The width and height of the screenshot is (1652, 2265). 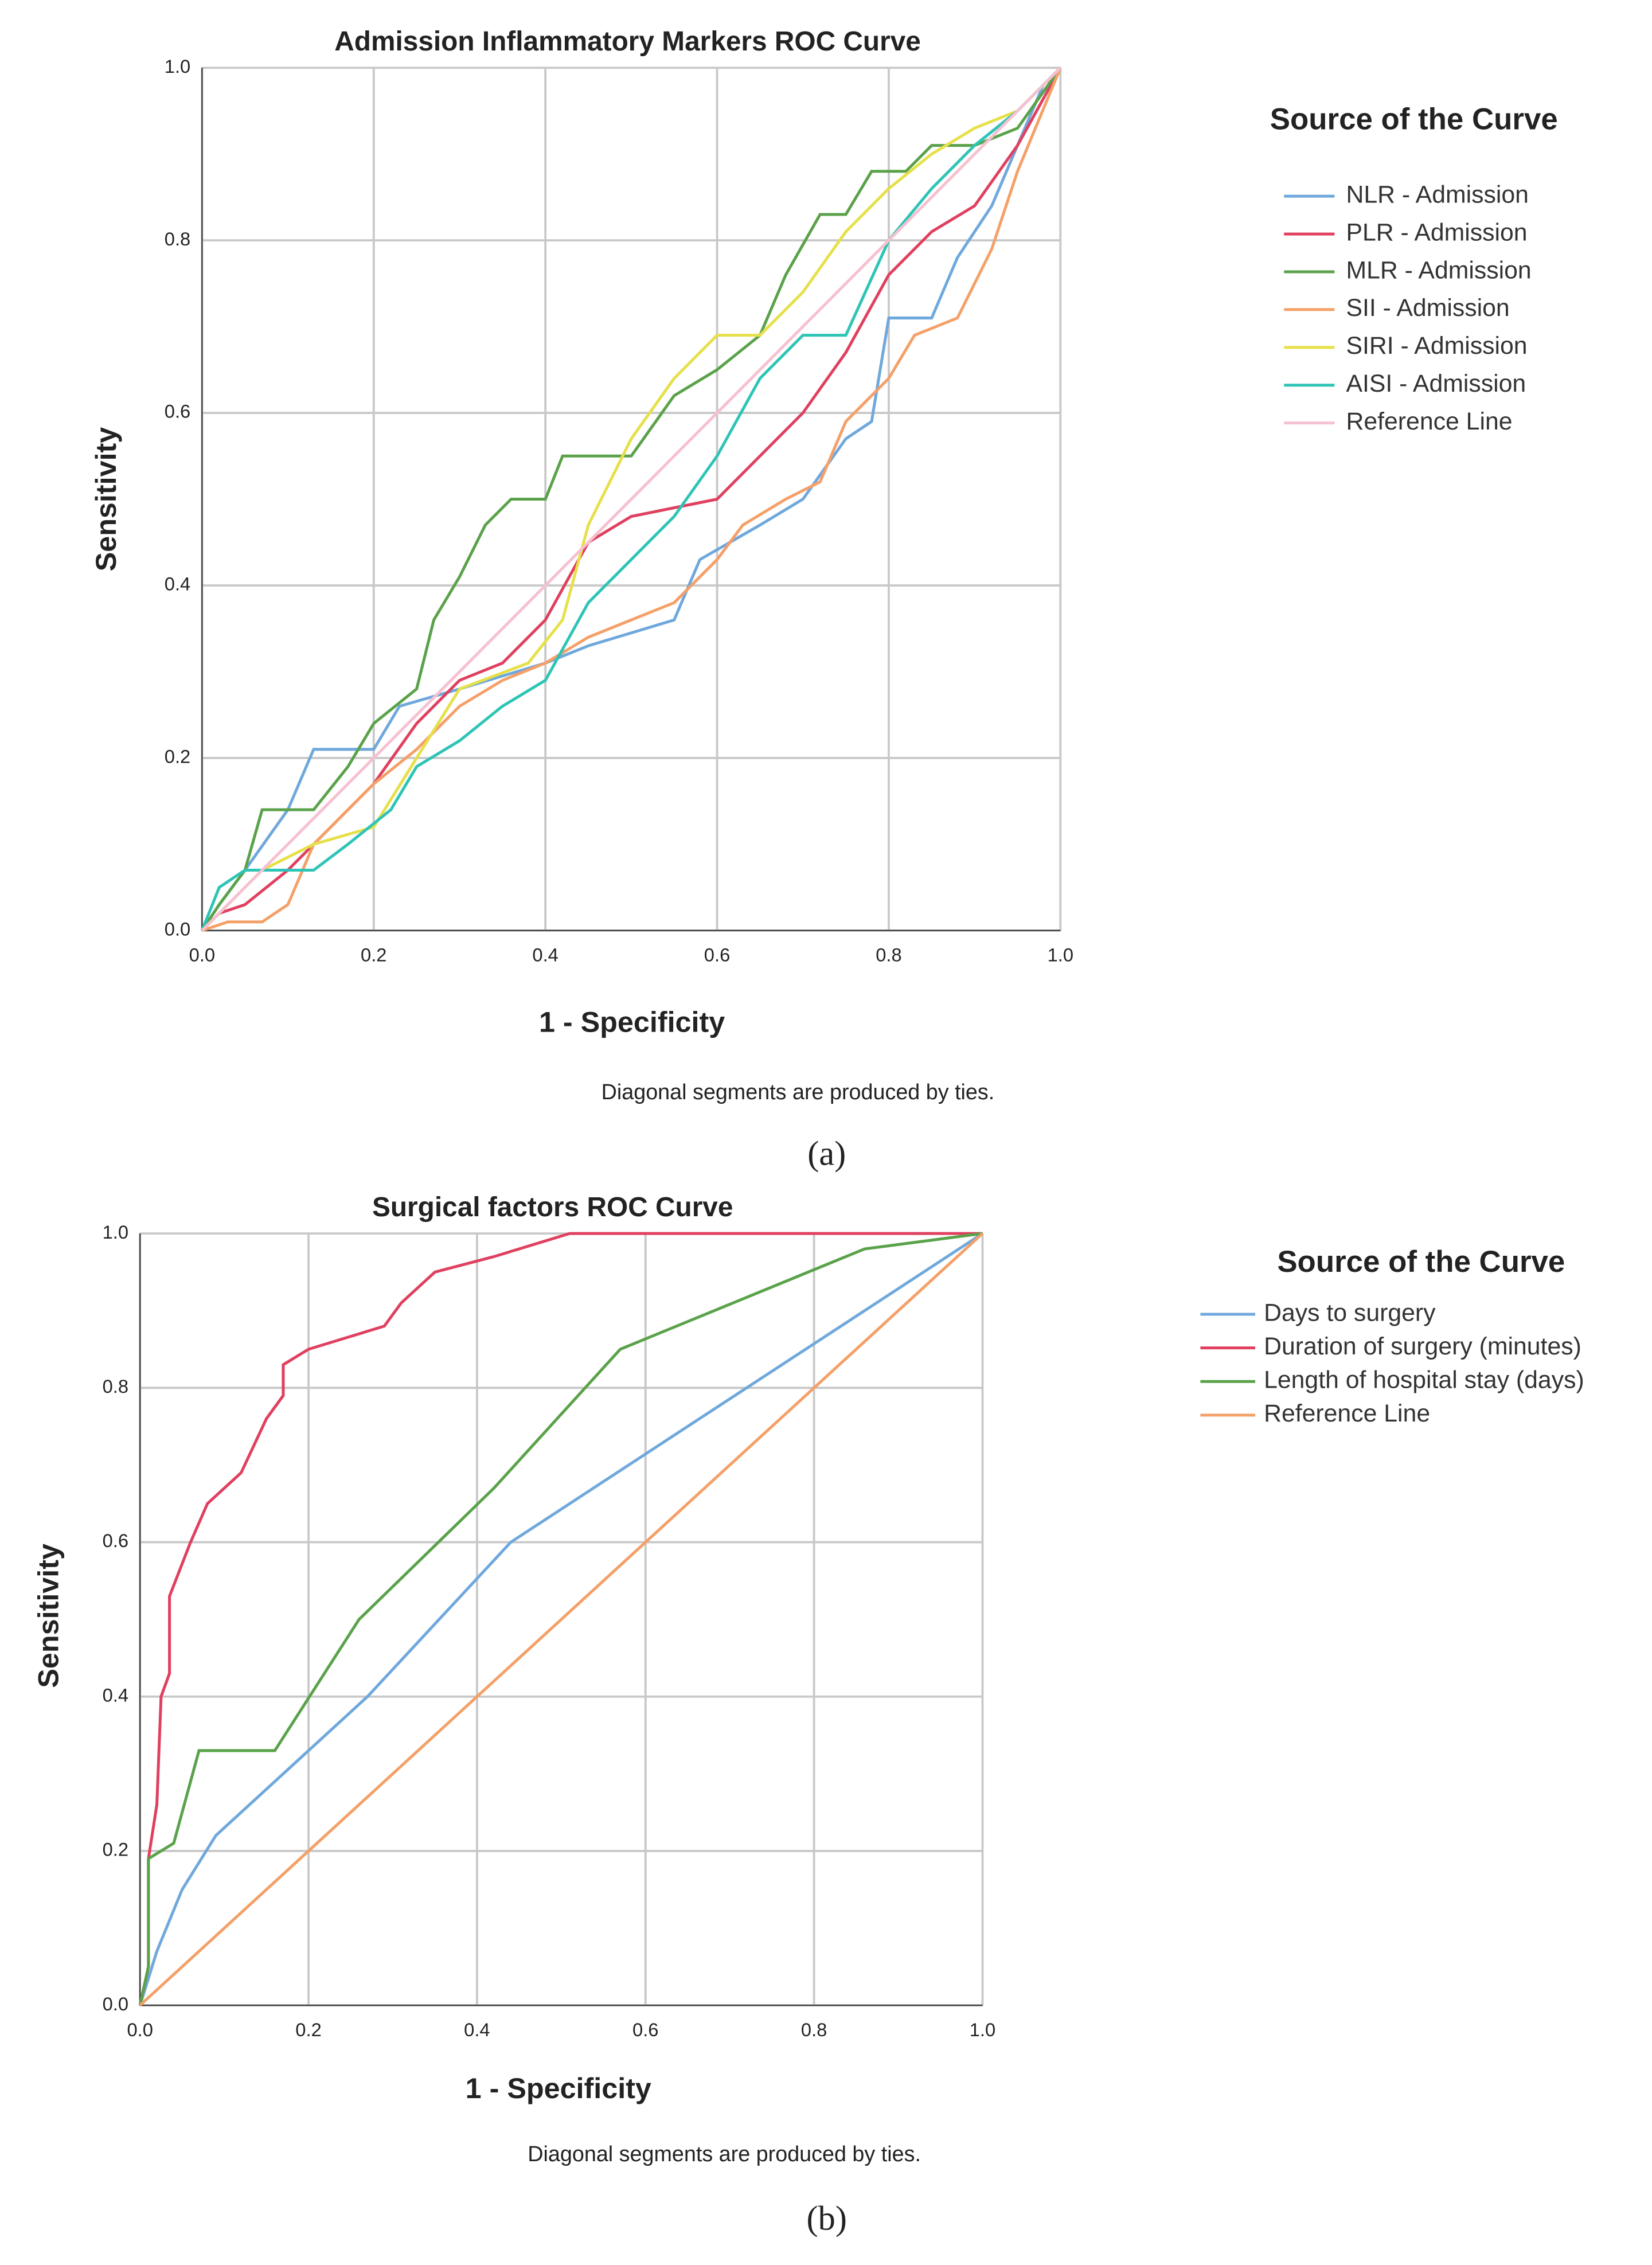 What do you see at coordinates (827, 1154) in the screenshot?
I see `caption: (a)` at bounding box center [827, 1154].